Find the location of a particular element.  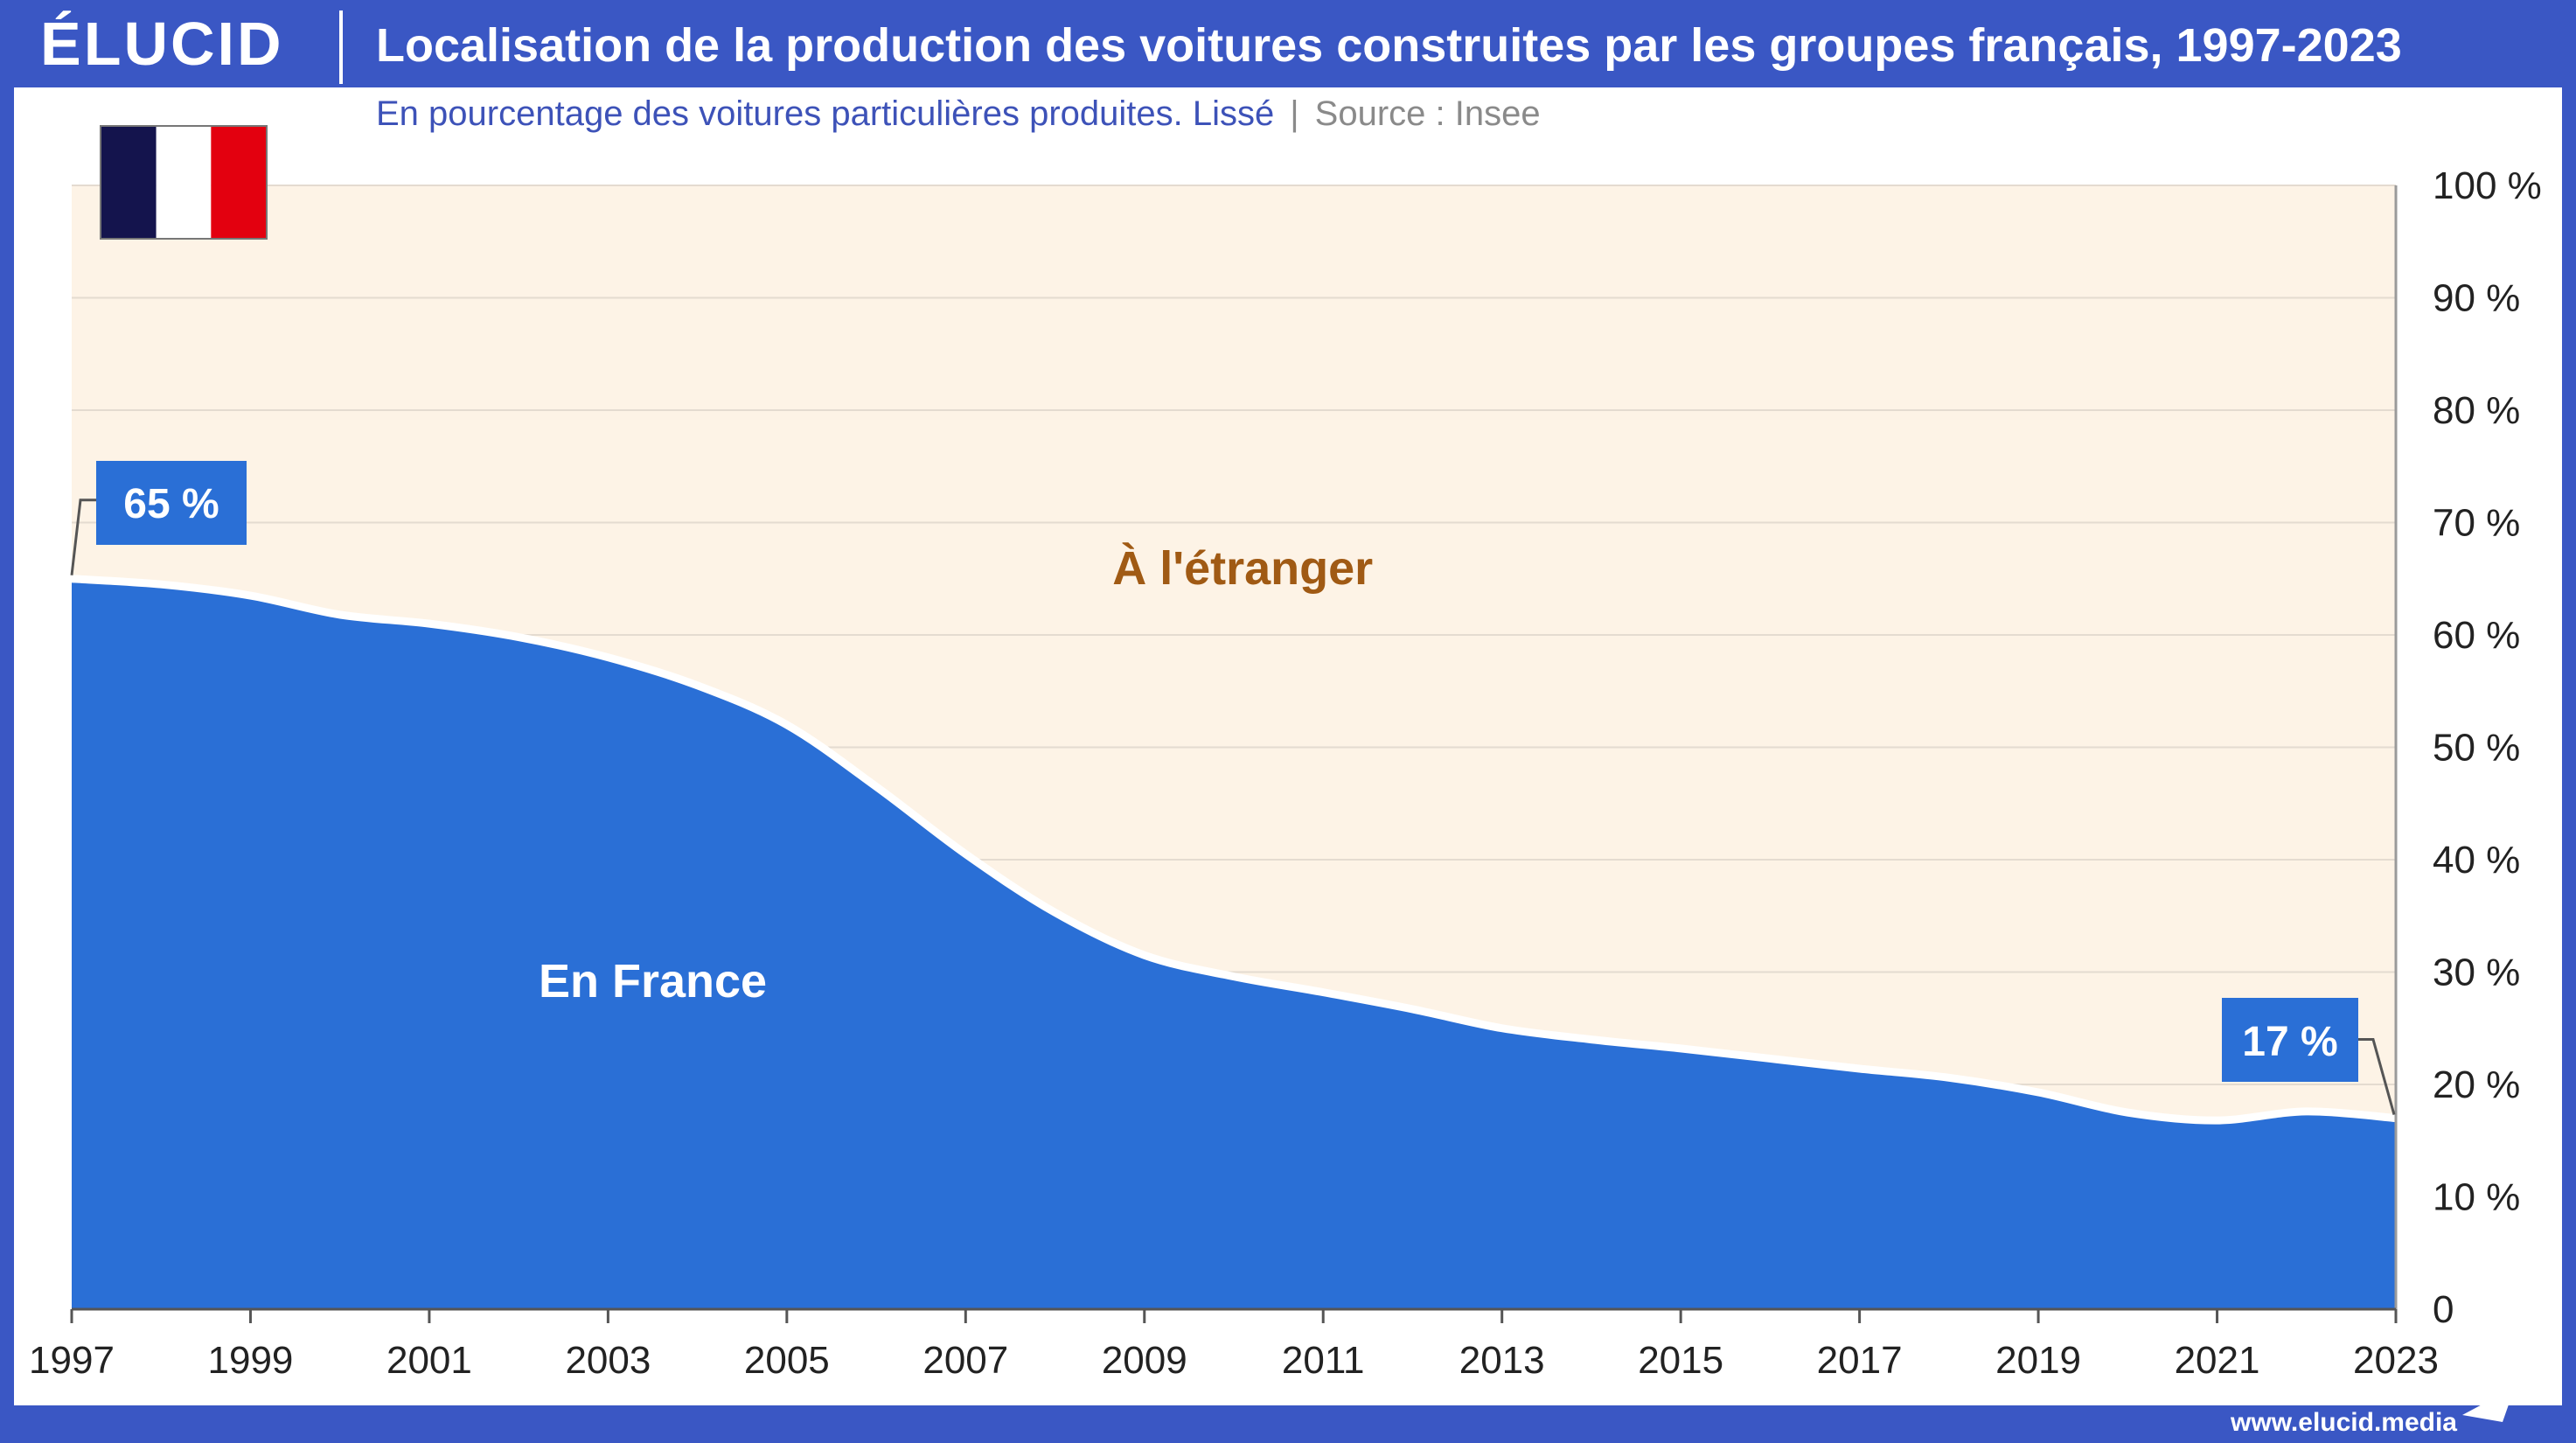

y-tick-label: 70 % is located at coordinates (2476, 523).